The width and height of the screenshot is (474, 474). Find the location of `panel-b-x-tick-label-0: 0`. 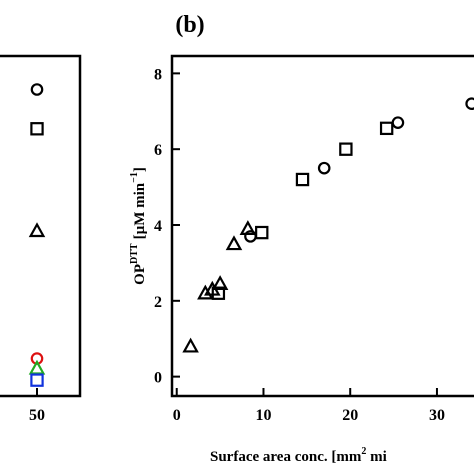

panel-b-x-tick-label-0: 0 is located at coordinates (177, 415).